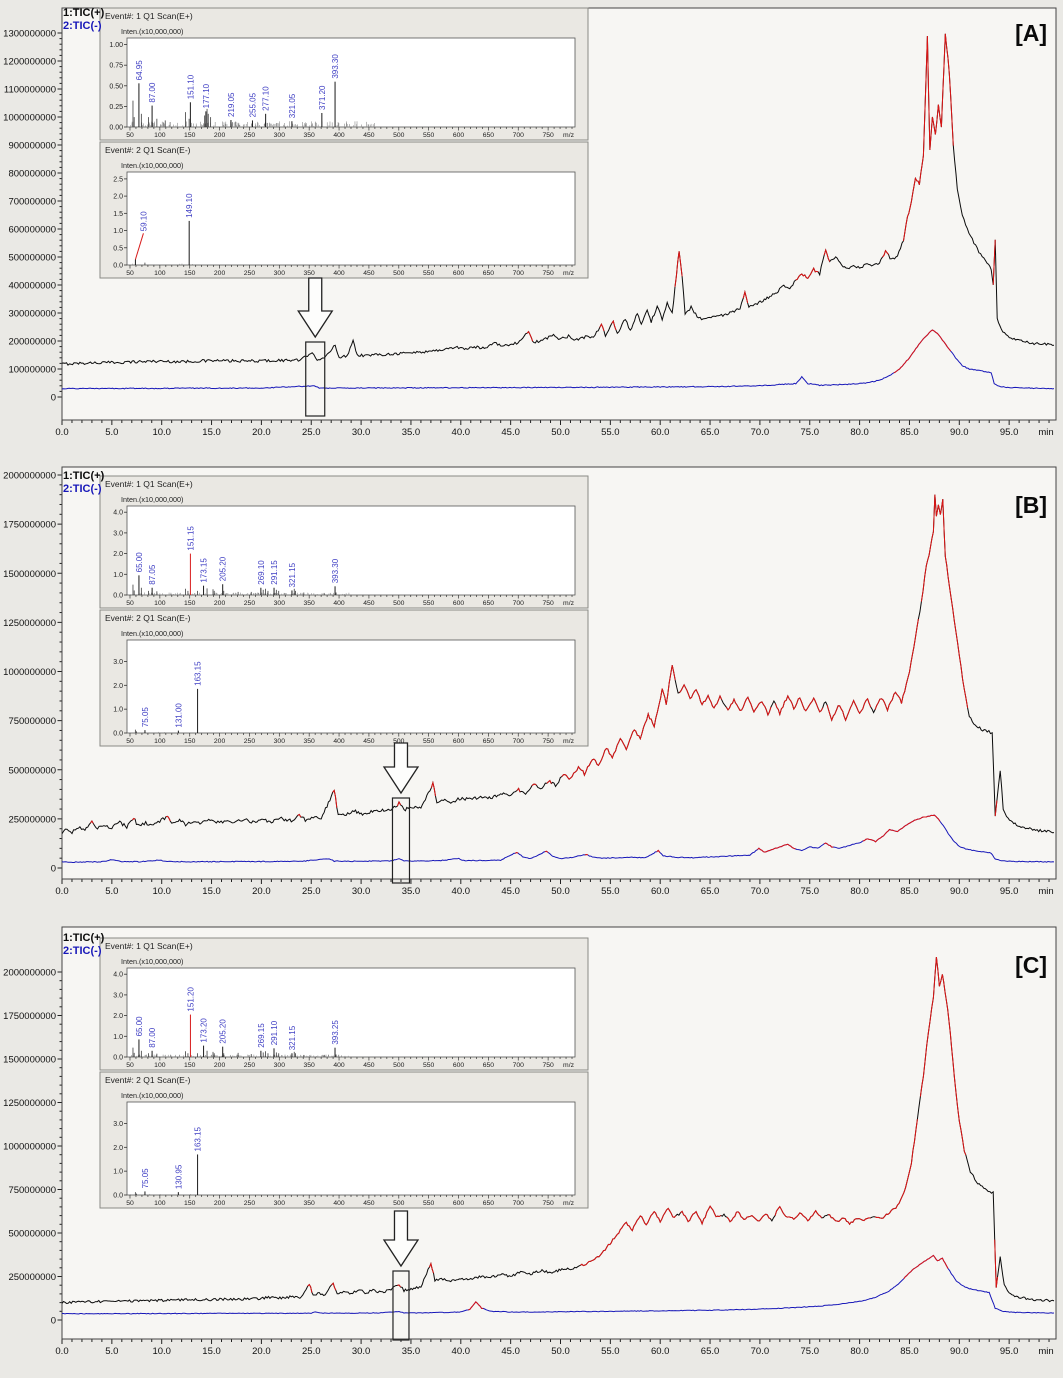 The height and width of the screenshot is (1378, 1063). I want to click on svg-text: 15.0, so click(211, 891).